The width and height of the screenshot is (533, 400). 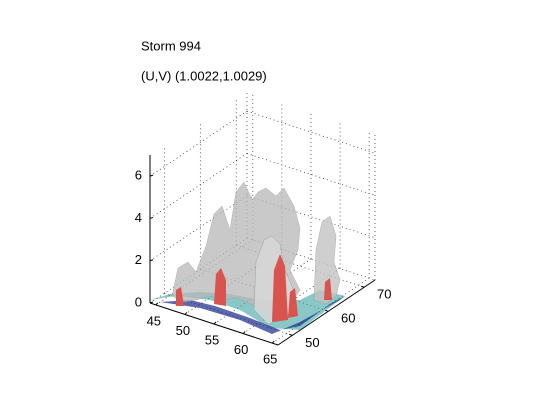 I want to click on chart-title: Storm 994, so click(x=171, y=45).